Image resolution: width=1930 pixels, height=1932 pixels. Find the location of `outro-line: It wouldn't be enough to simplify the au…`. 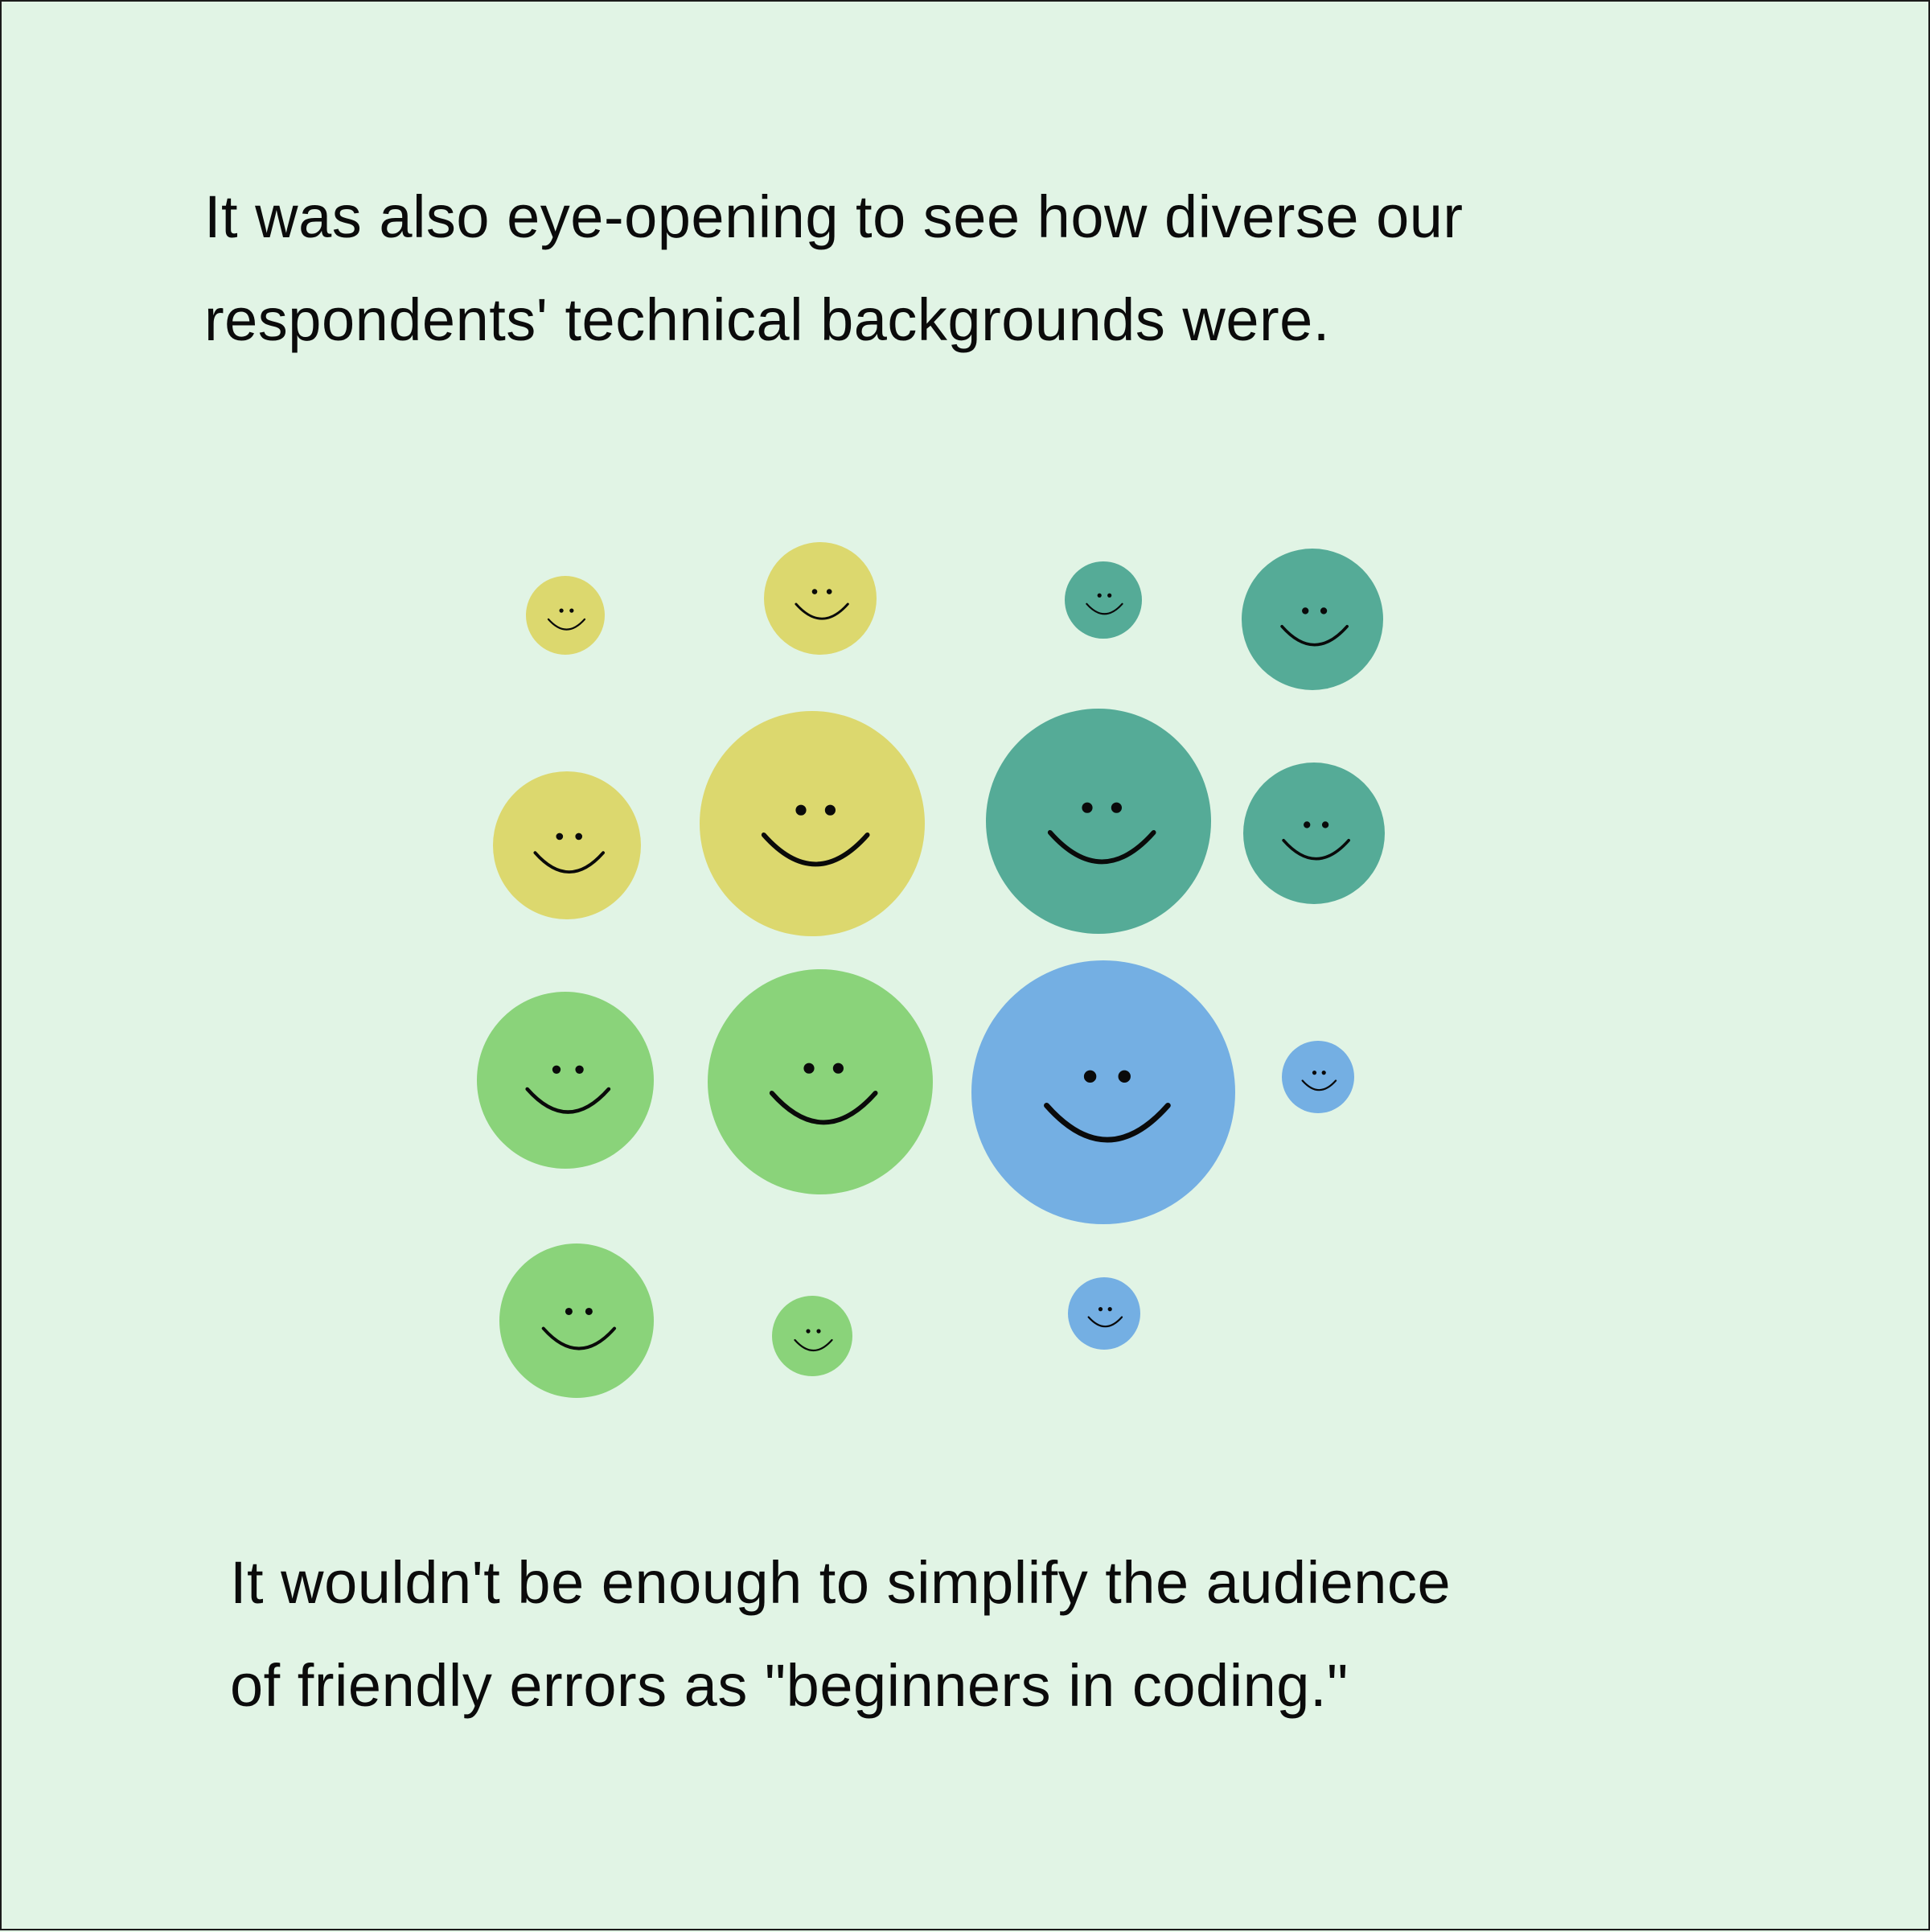

outro-line: It wouldn't be enough to simplify the au… is located at coordinates (841, 1582).